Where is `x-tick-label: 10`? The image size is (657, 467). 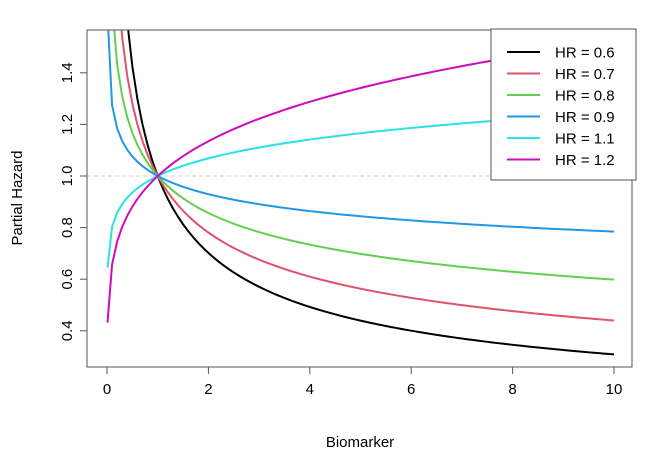
x-tick-label: 10 is located at coordinates (614, 389).